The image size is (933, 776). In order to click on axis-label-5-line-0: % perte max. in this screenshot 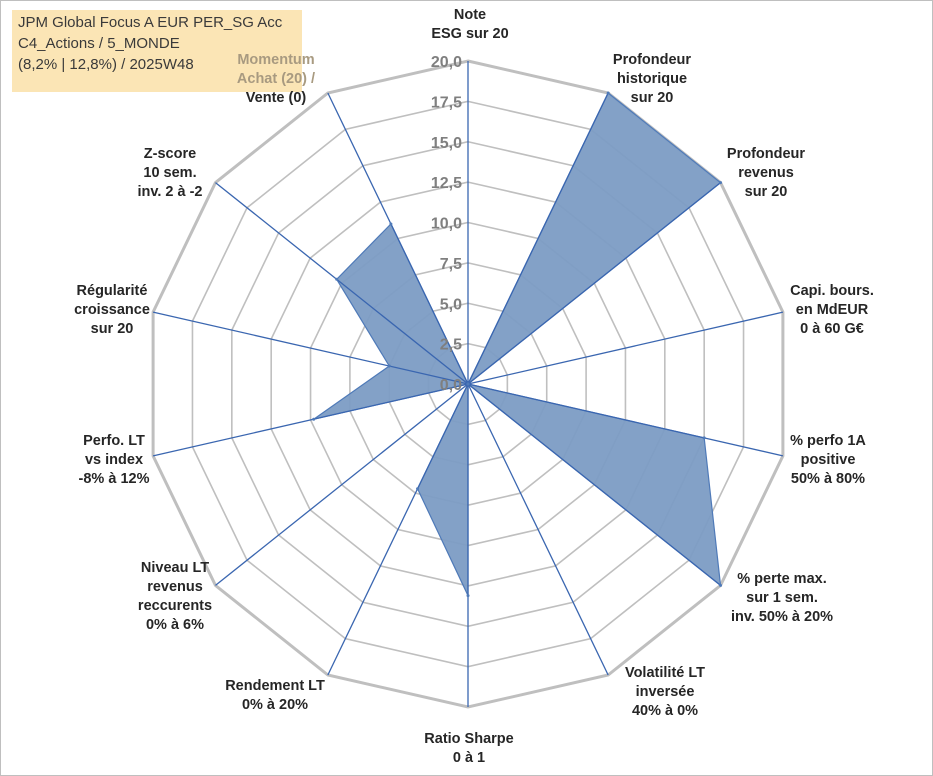, I will do `click(781, 579)`.